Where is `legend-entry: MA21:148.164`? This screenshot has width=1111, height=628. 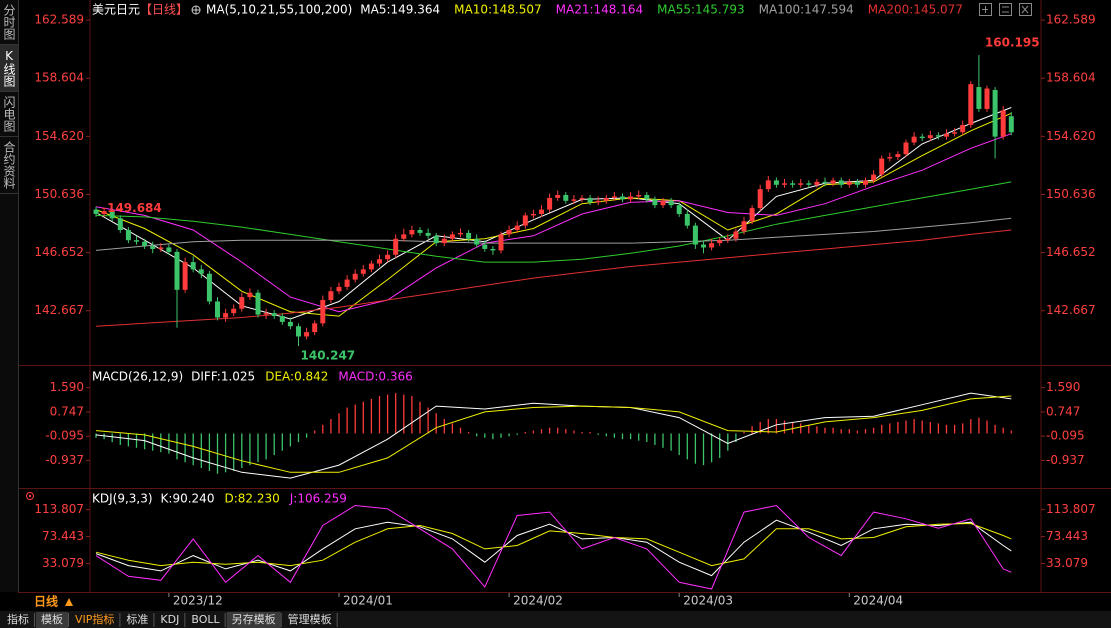
legend-entry: MA21:148.164 is located at coordinates (600, 10).